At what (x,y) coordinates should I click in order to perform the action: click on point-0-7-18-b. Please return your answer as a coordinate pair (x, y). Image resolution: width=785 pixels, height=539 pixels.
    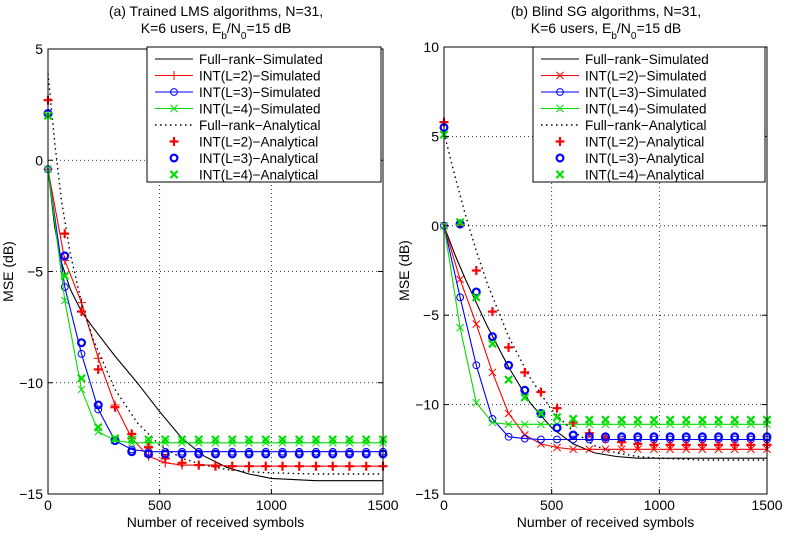
    Looking at the image, I should click on (349, 439).